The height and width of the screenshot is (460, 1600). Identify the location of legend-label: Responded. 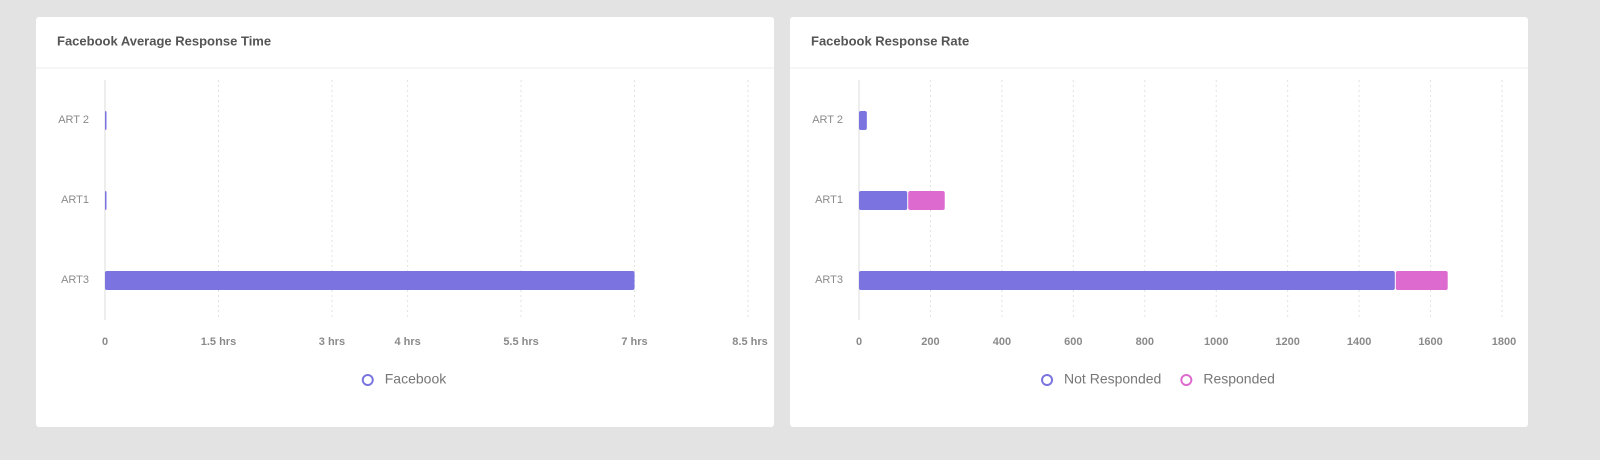
(1239, 379).